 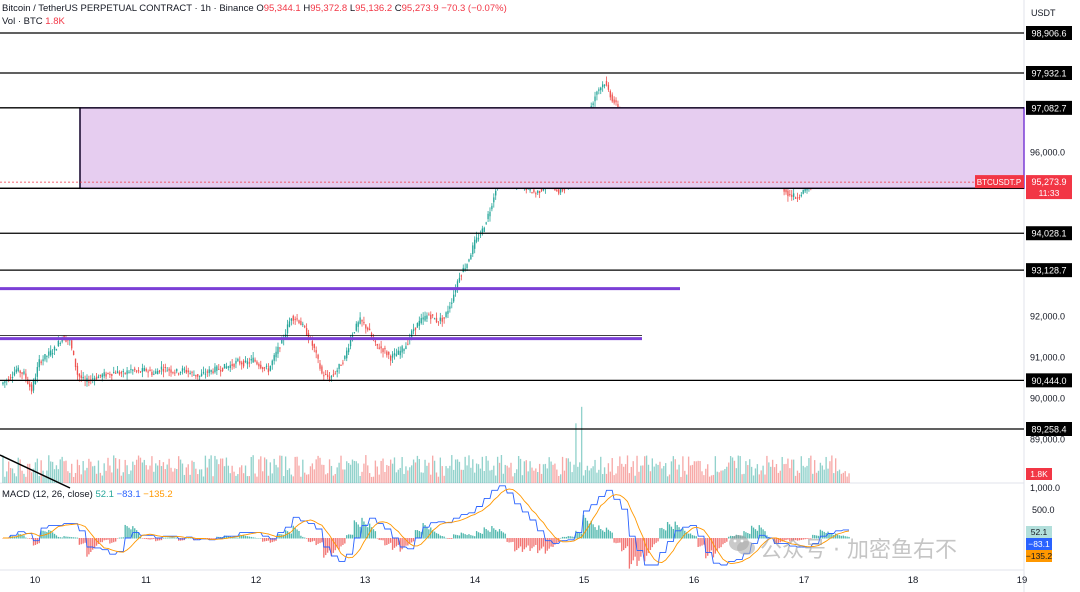 I want to click on supply-zone, so click(x=552, y=148).